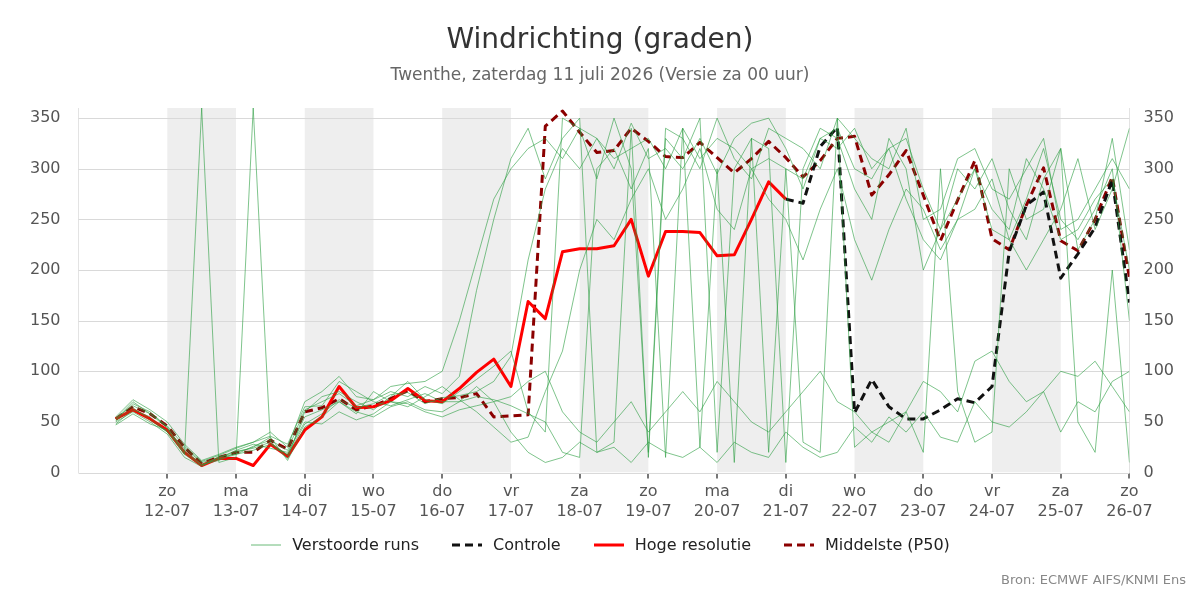  Describe the element at coordinates (1159, 117) in the screenshot. I see `y2-tick-label: 350` at that location.